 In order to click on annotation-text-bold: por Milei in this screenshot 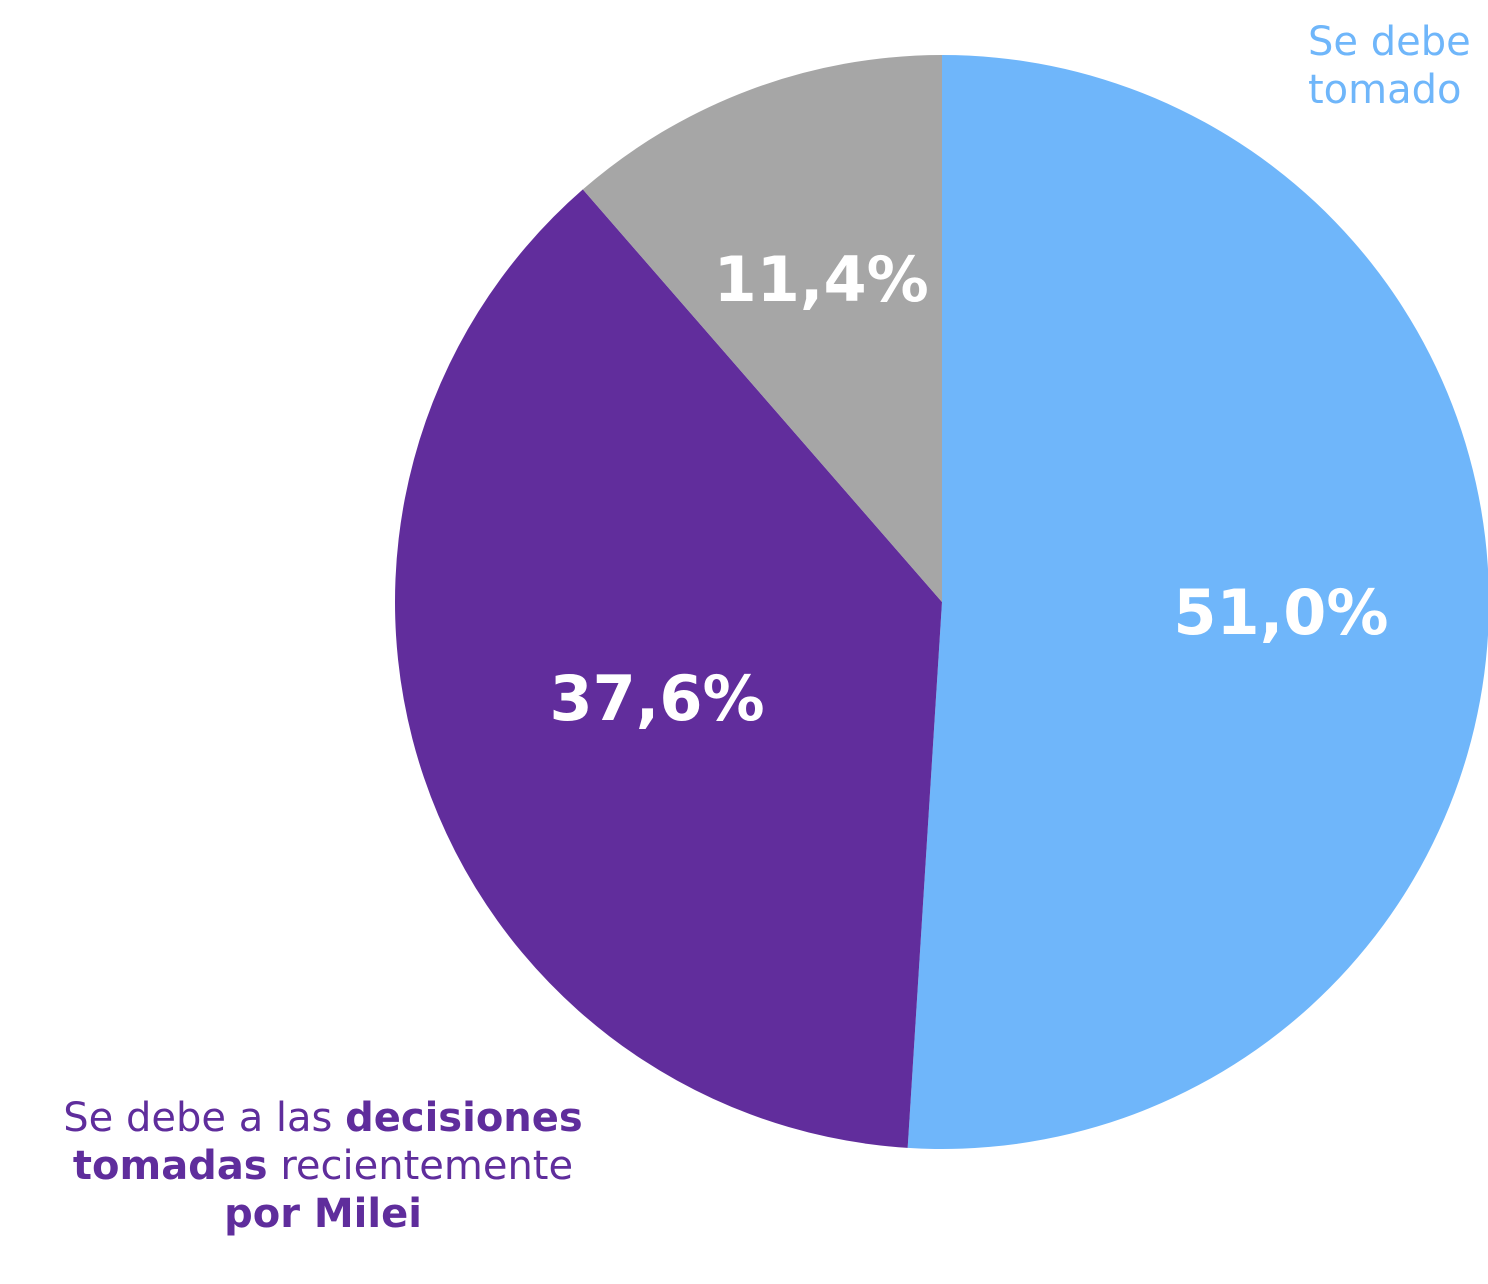, I will do `click(323, 1214)`.